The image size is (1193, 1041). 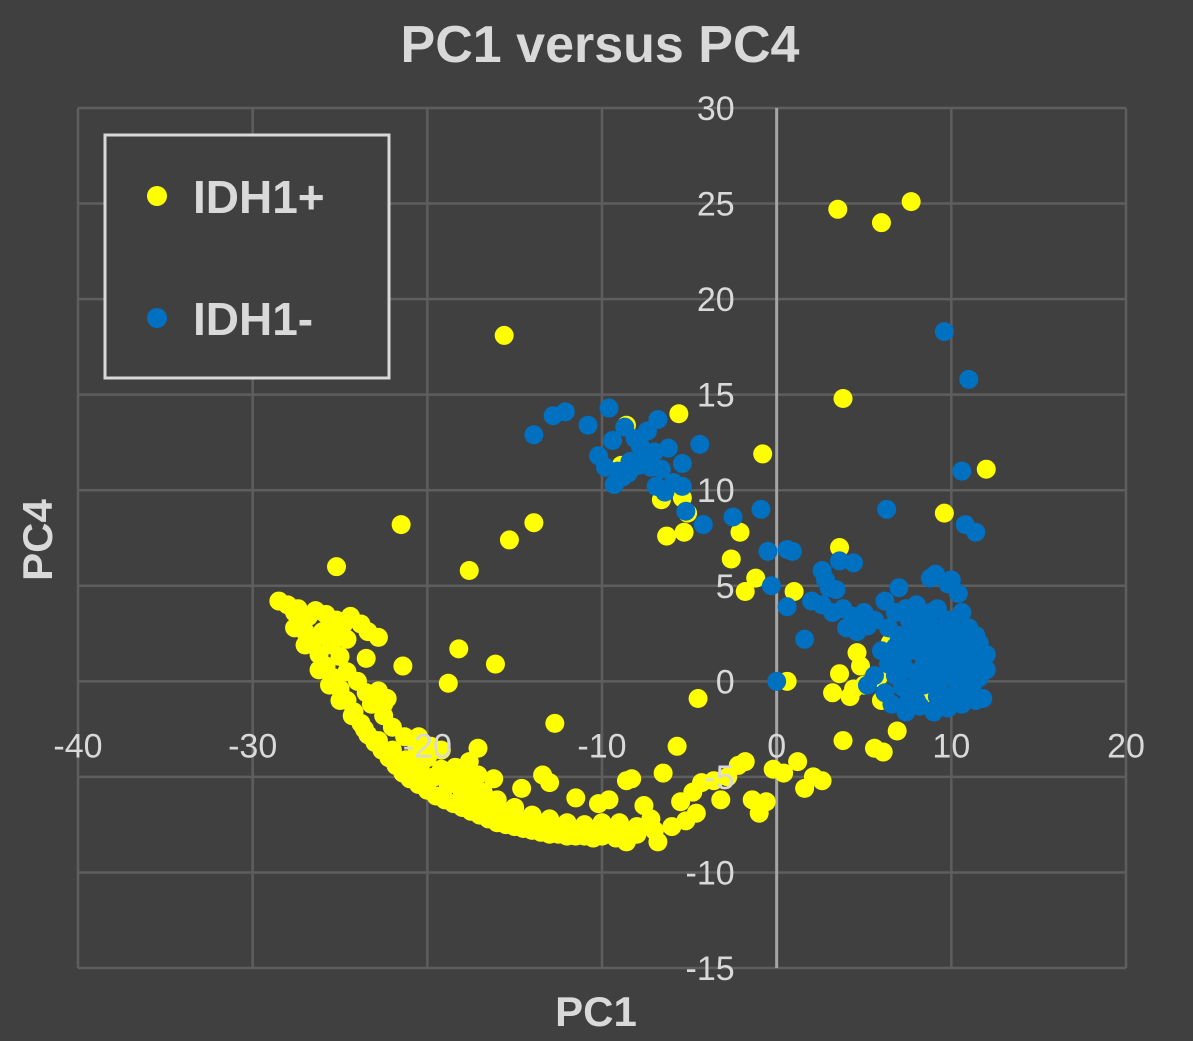 What do you see at coordinates (951, 746) in the screenshot?
I see `x-tick-label: 10` at bounding box center [951, 746].